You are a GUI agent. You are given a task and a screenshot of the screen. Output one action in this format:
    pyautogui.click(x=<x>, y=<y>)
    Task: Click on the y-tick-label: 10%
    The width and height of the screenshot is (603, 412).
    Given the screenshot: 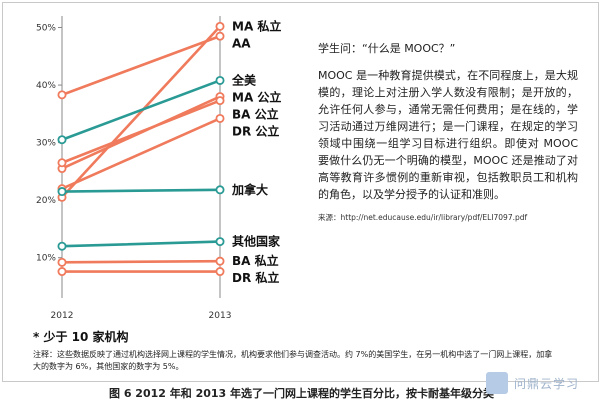 What is the action you would take?
    pyautogui.click(x=46, y=259)
    